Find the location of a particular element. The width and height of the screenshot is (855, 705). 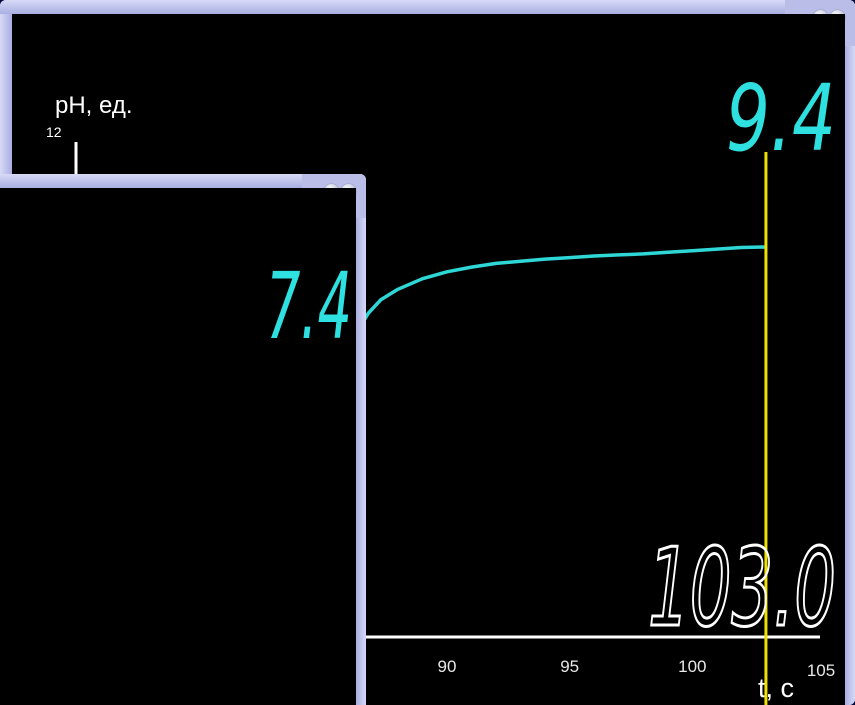

x-ticks: 90 95 100 105 is located at coordinates (637, 668).